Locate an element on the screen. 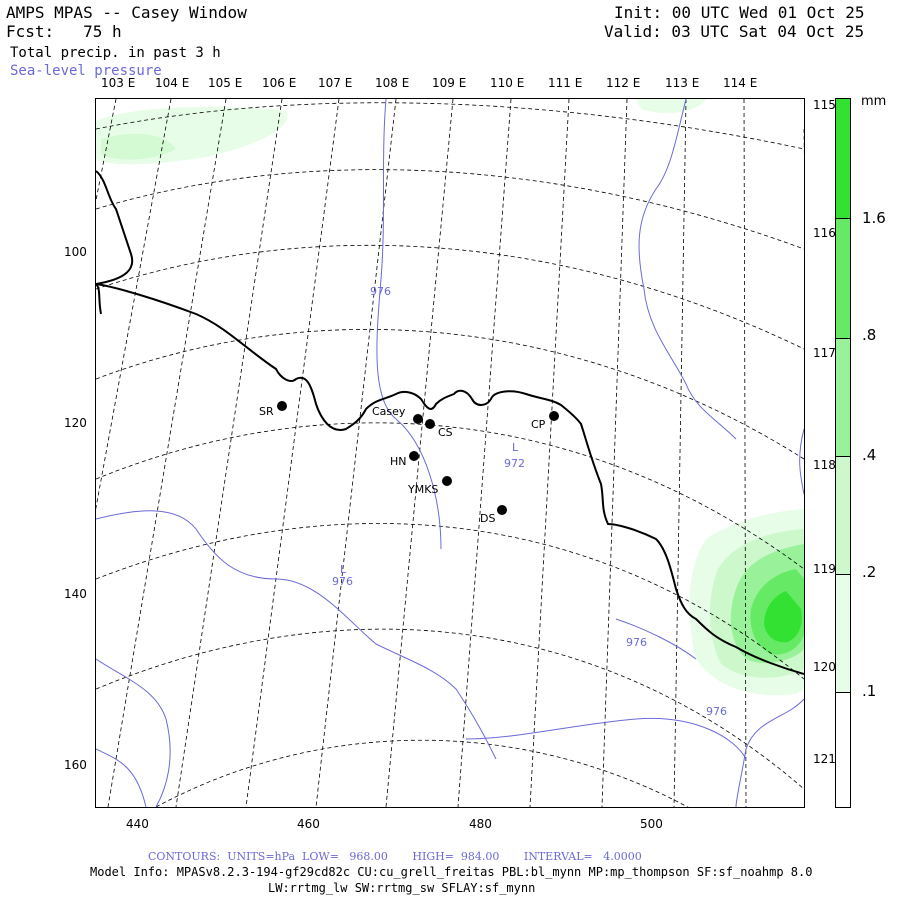  x-tick: 440 is located at coordinates (137, 824).